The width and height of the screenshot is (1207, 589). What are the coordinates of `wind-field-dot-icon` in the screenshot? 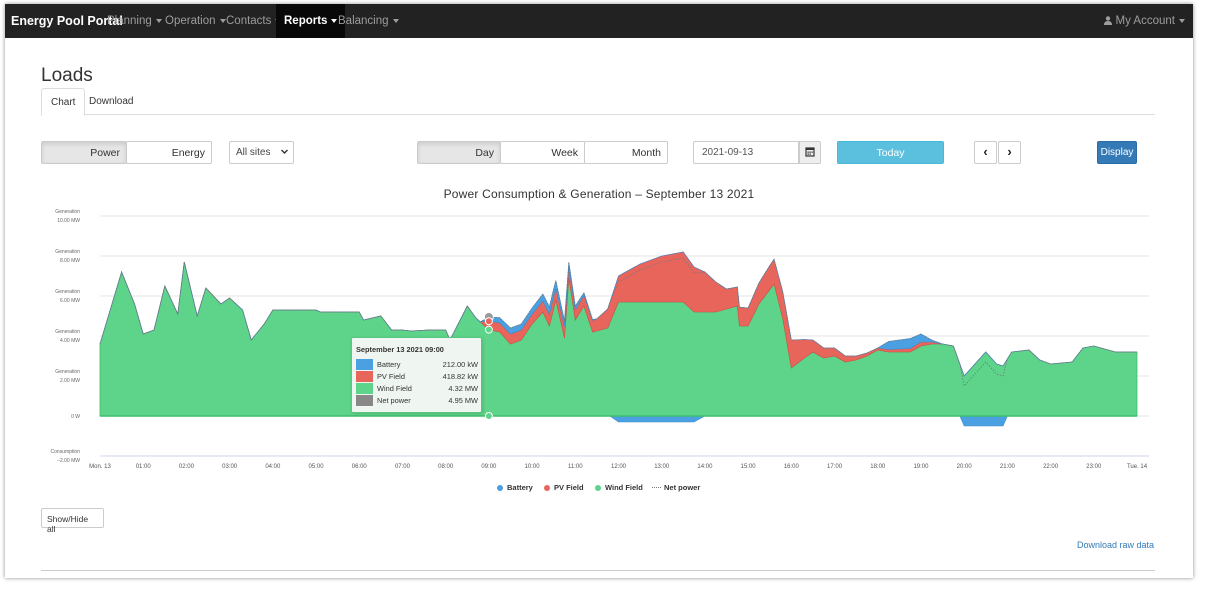 It's located at (598, 488).